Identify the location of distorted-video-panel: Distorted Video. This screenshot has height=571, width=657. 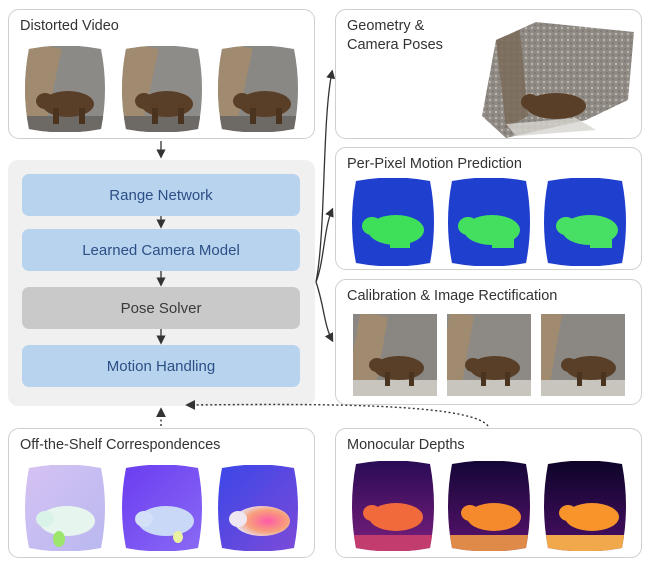
(161, 74).